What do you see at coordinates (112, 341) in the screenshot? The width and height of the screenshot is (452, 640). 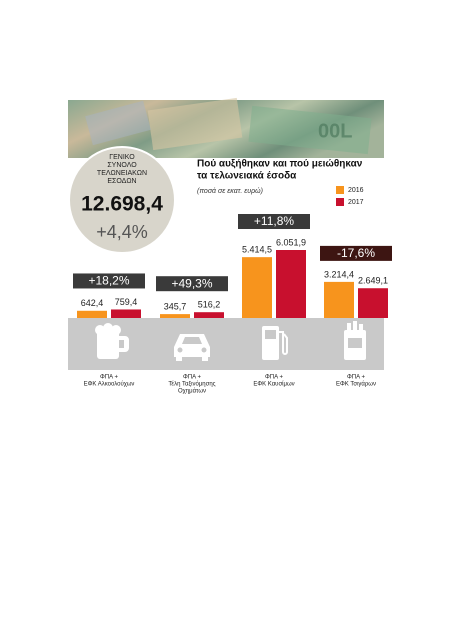 I see `beer-icon` at bounding box center [112, 341].